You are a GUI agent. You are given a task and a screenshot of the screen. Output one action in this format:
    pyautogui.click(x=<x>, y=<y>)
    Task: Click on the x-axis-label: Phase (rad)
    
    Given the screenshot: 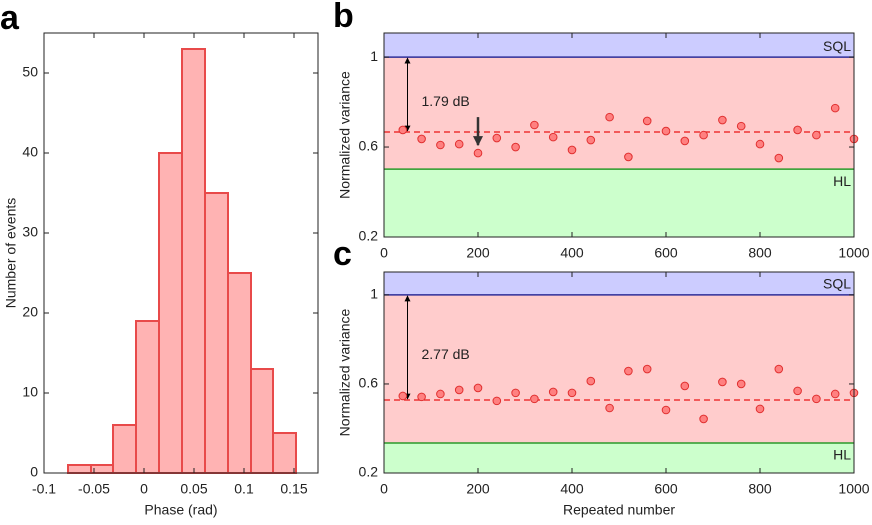 What is the action you would take?
    pyautogui.click(x=180, y=510)
    